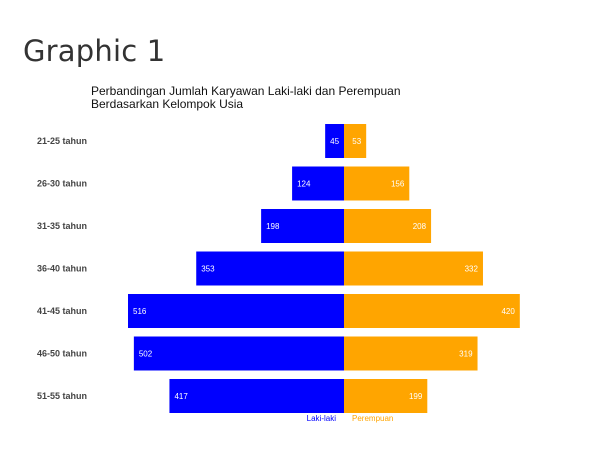  Describe the element at coordinates (62, 311) in the screenshot. I see `category-label: 41-45 tahun` at that location.